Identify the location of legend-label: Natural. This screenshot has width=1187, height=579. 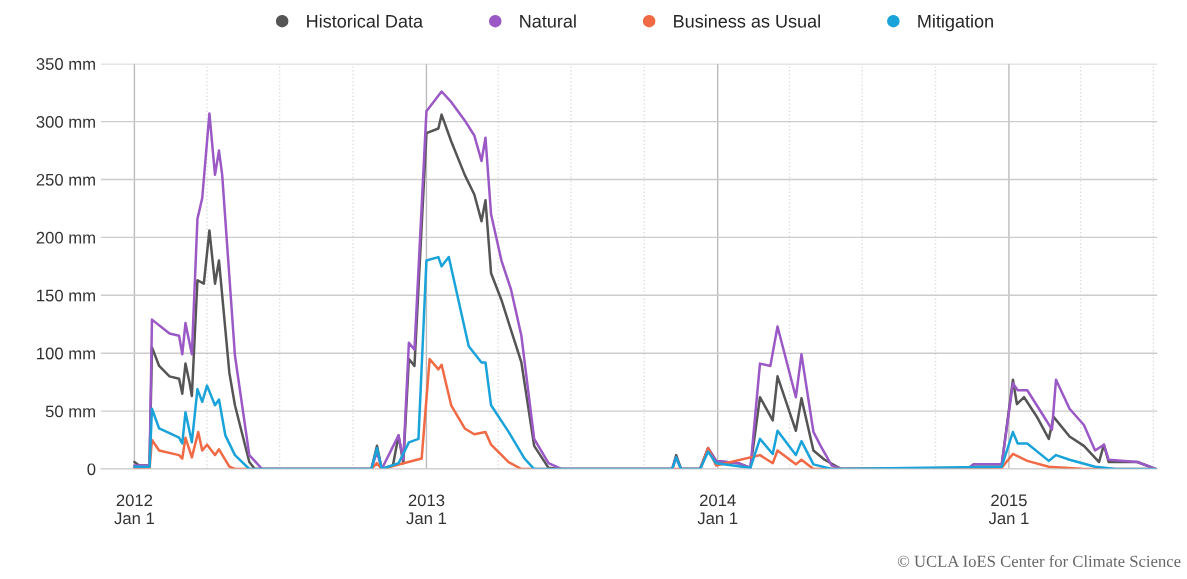
(548, 21).